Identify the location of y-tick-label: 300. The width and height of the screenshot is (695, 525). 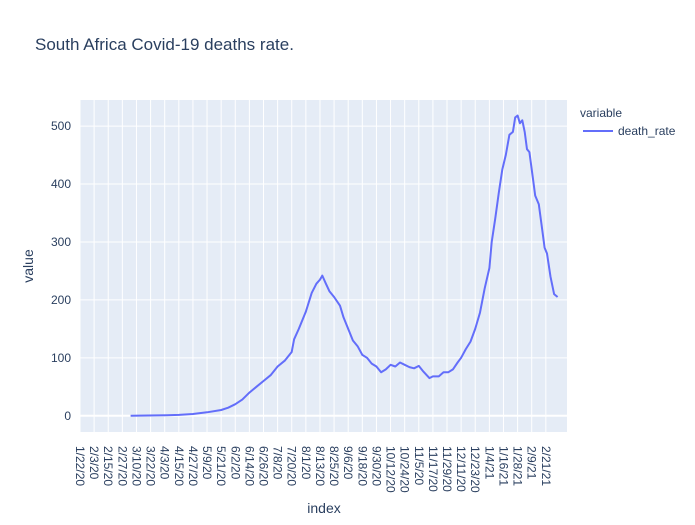
(61, 242).